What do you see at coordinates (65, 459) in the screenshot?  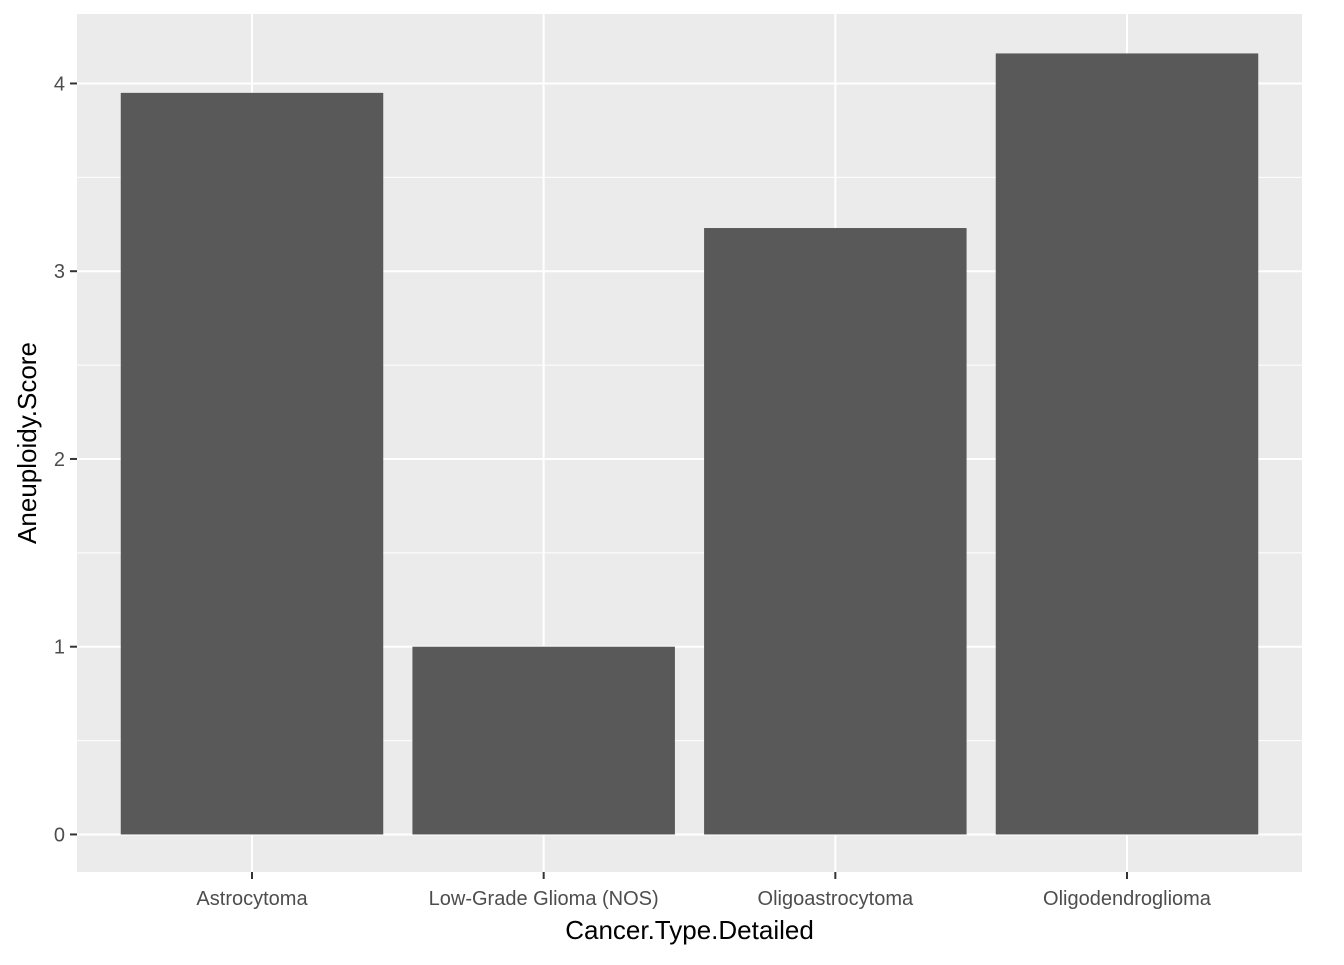 I see `y-axis: 0 1 2 3 4` at bounding box center [65, 459].